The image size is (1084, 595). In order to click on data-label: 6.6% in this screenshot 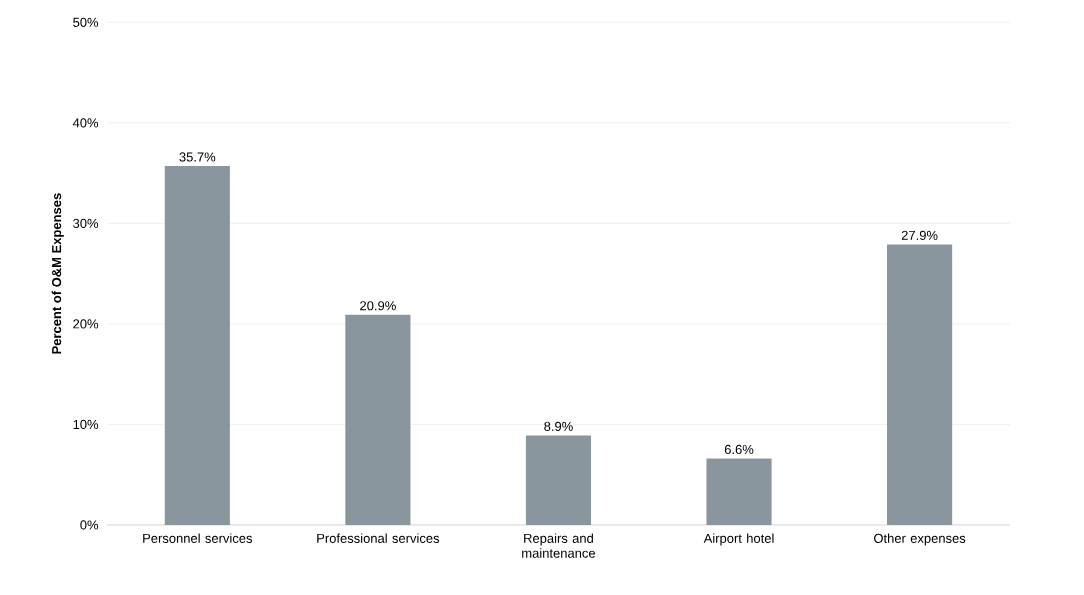, I will do `click(739, 450)`.